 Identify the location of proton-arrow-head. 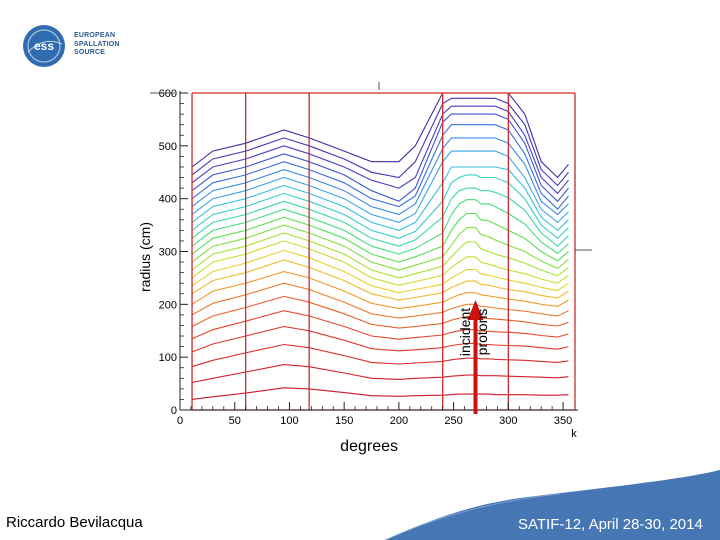
(475, 310).